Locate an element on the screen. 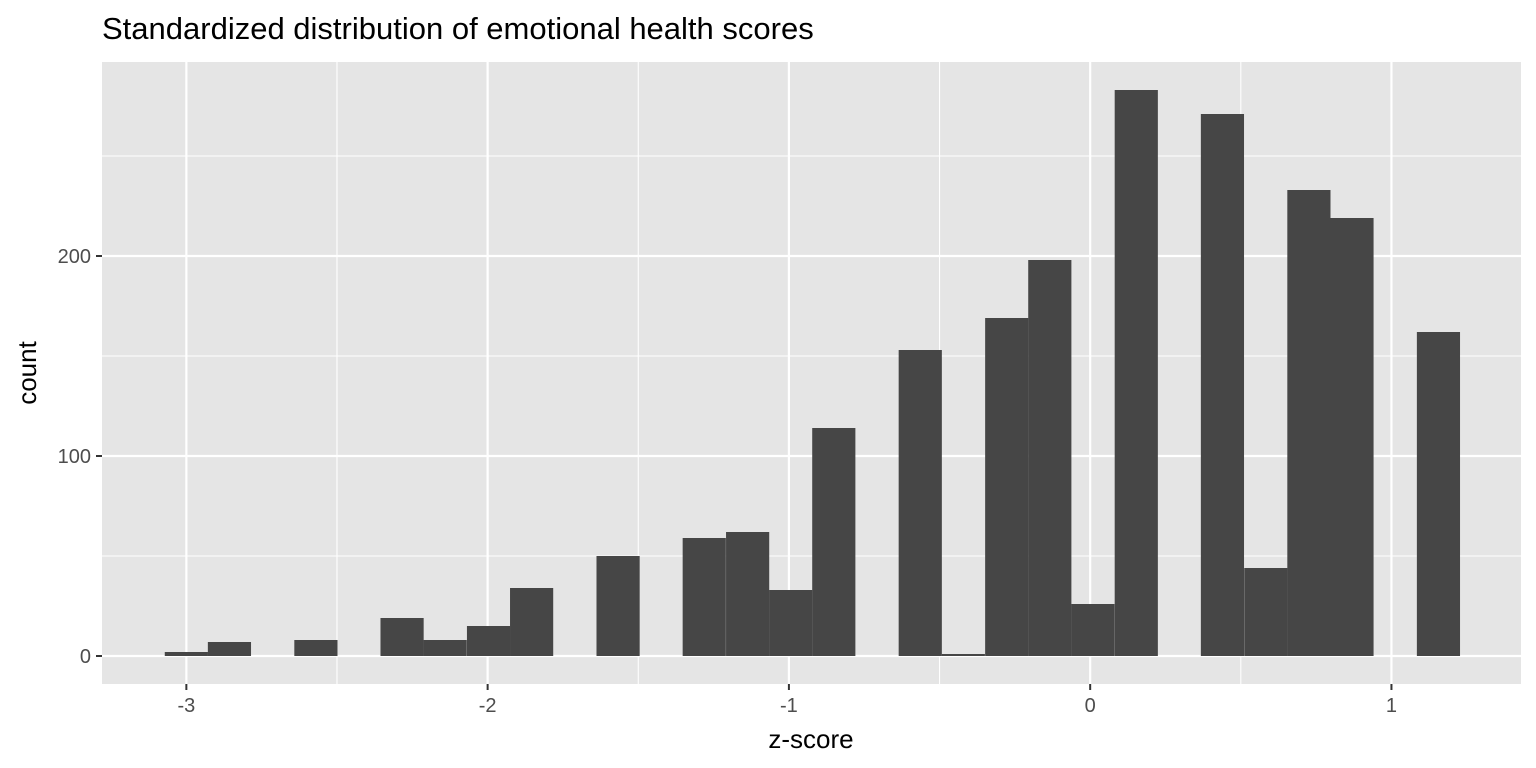 This screenshot has width=1536, height=768. x-tick-label: 1 is located at coordinates (1391, 706).